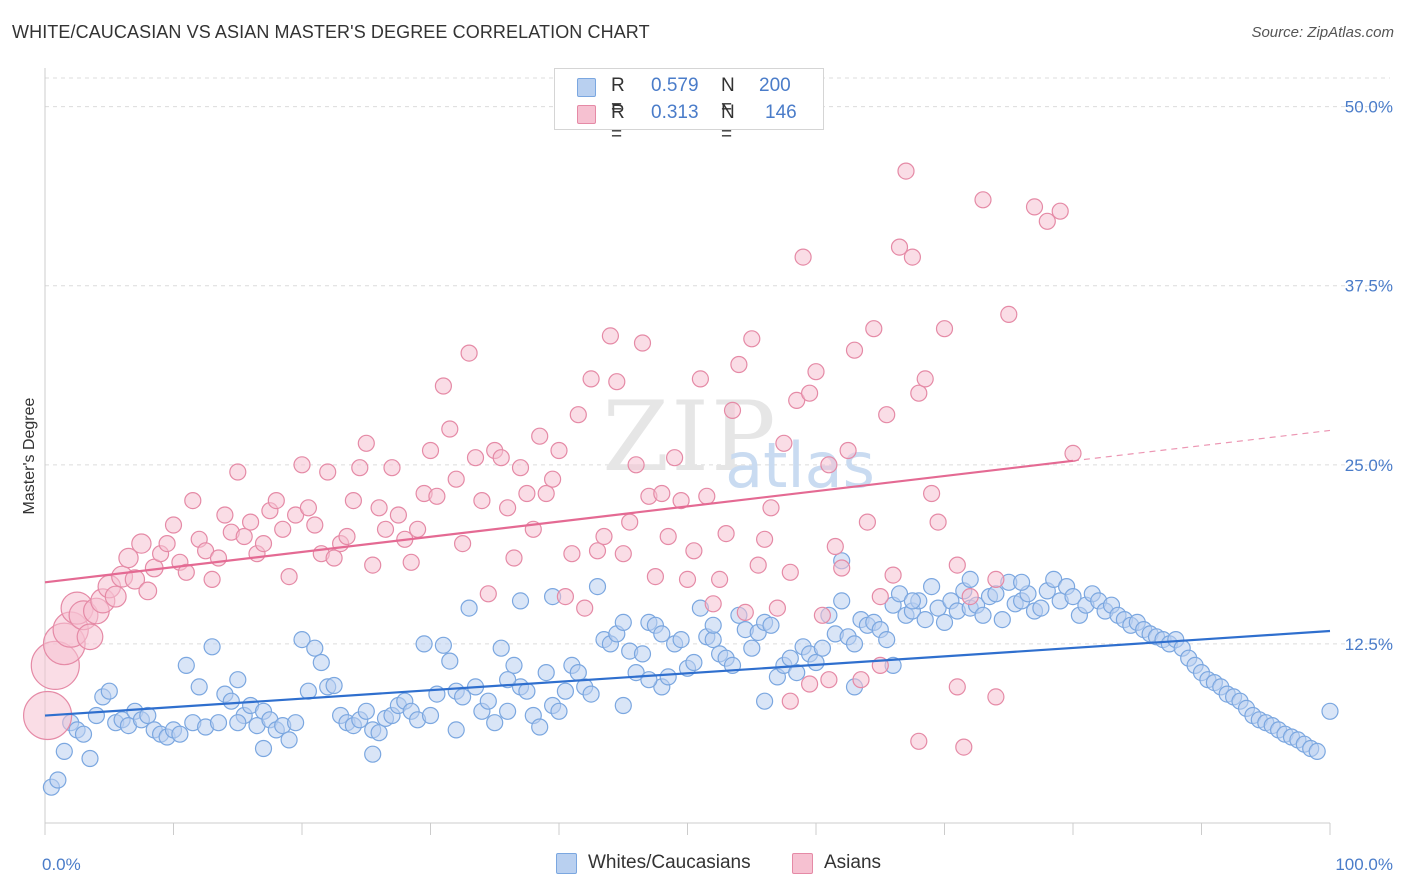 This screenshot has height=892, width=1406. I want to click on stats-legend: R = 0.579 N = 200 R = 0.313 N = 146, so click(689, 106).